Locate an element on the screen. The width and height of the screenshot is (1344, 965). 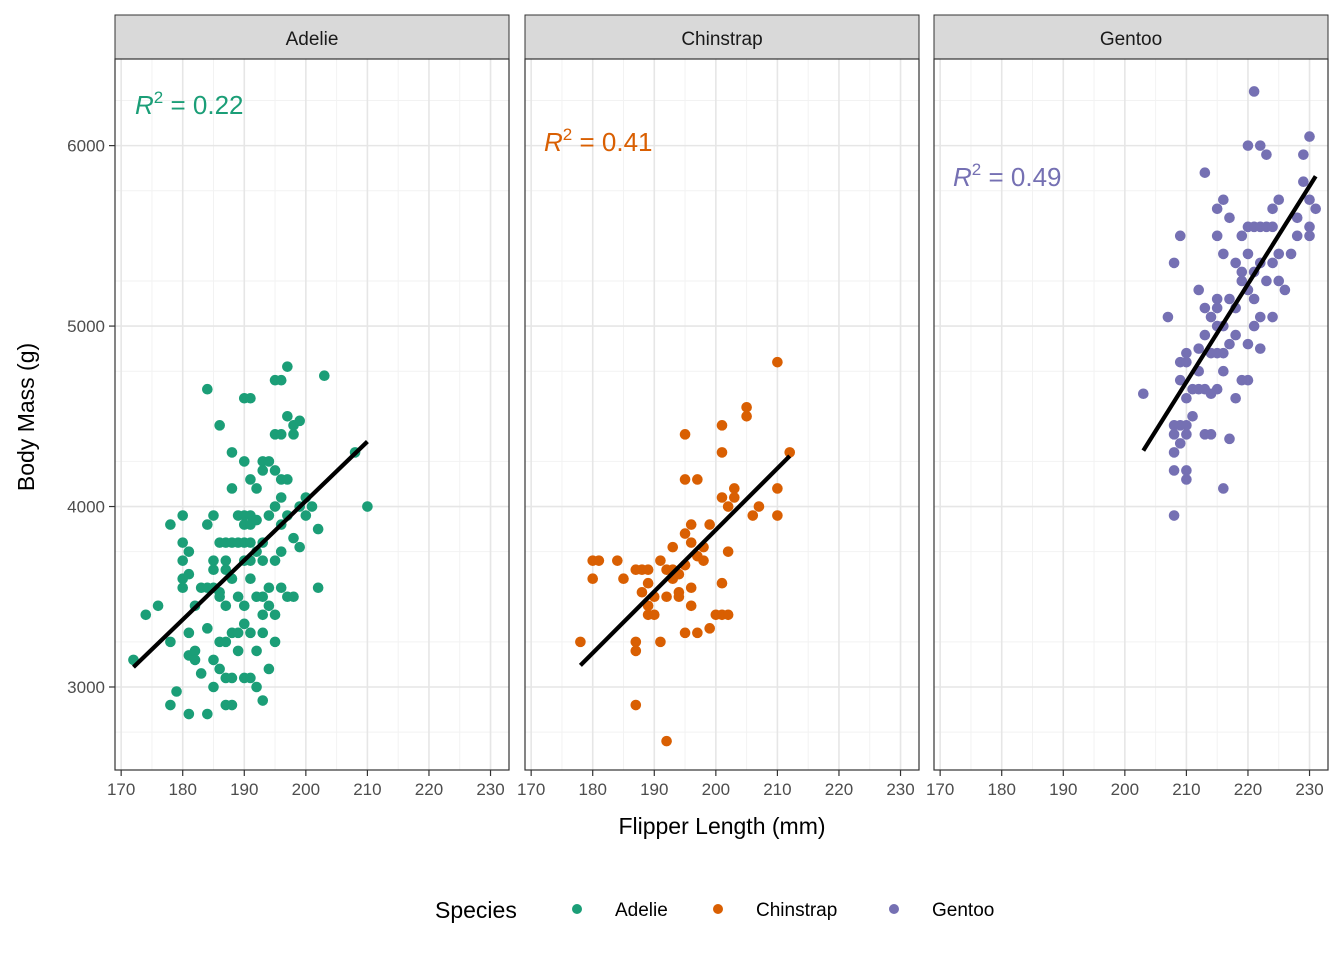
x-tick-label: 230 is located at coordinates (490, 789).